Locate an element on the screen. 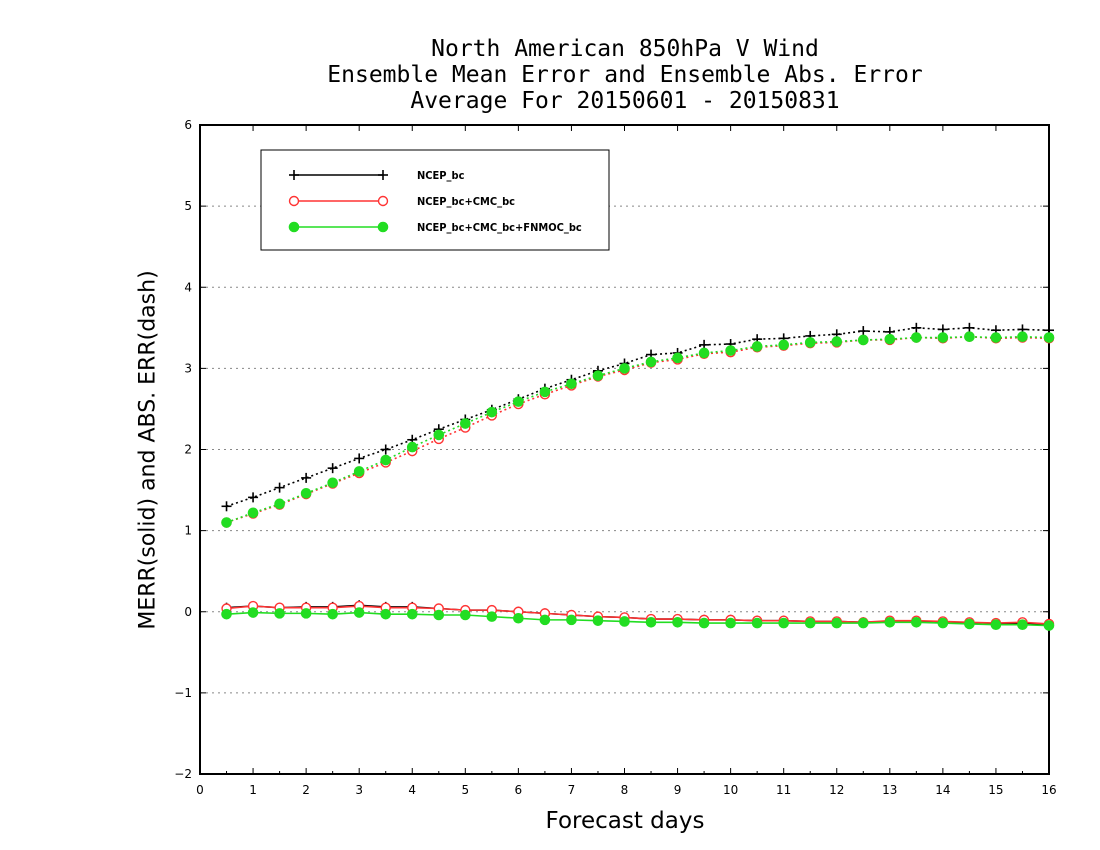 The height and width of the screenshot is (850, 1100). y-tick-label: 1 is located at coordinates (188, 531).